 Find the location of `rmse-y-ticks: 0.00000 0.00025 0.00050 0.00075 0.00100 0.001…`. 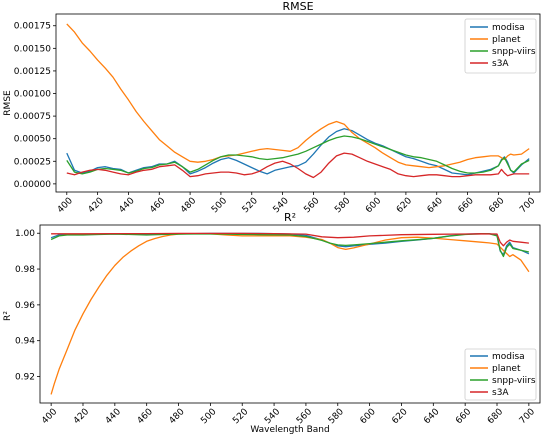

rmse-y-ticks: 0.00000 0.00025 0.00050 0.00075 0.00100 0.001… is located at coordinates (35, 106).